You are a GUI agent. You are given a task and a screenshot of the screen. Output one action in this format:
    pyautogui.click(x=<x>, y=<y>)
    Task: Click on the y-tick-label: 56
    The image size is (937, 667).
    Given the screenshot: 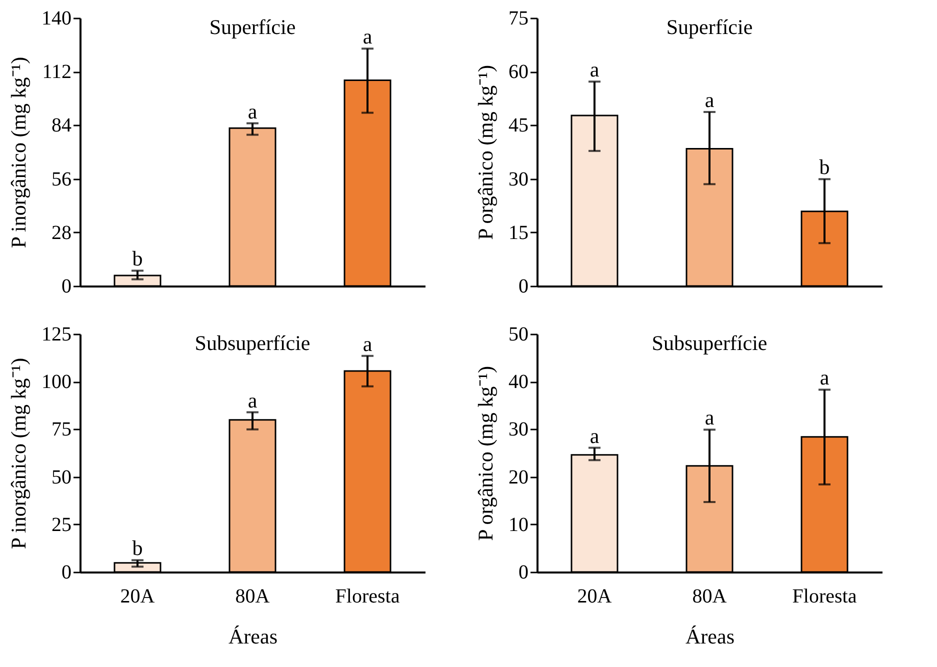 What is the action you would take?
    pyautogui.click(x=62, y=179)
    